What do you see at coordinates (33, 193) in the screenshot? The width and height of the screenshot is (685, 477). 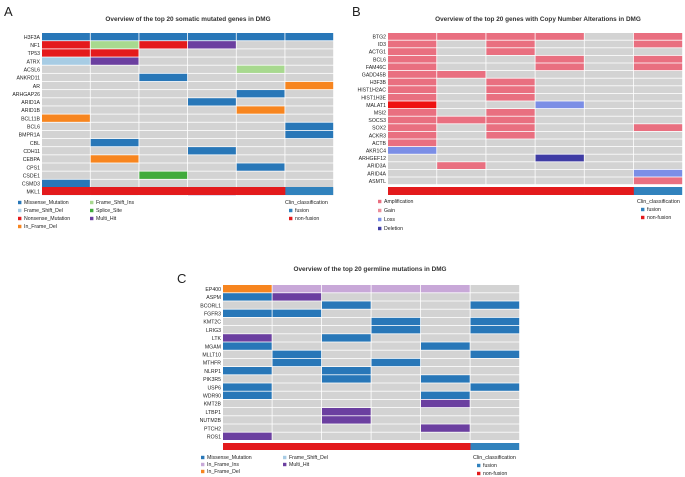 I see `gene-label: MKL1` at bounding box center [33, 193].